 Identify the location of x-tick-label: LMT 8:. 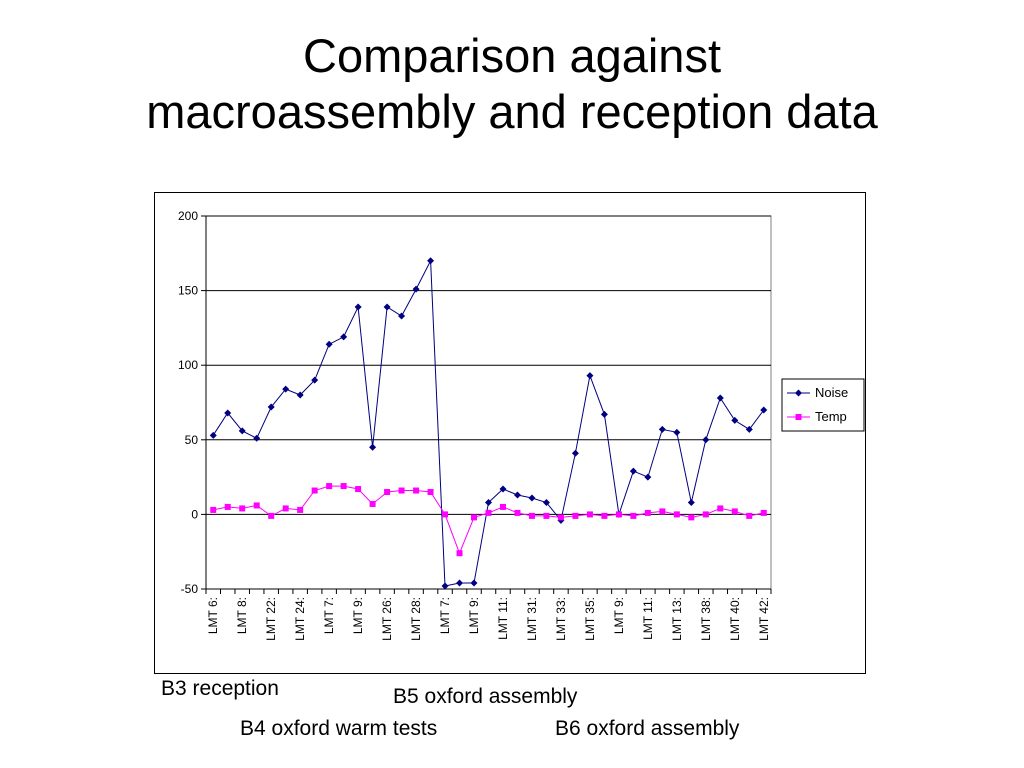
(242, 615).